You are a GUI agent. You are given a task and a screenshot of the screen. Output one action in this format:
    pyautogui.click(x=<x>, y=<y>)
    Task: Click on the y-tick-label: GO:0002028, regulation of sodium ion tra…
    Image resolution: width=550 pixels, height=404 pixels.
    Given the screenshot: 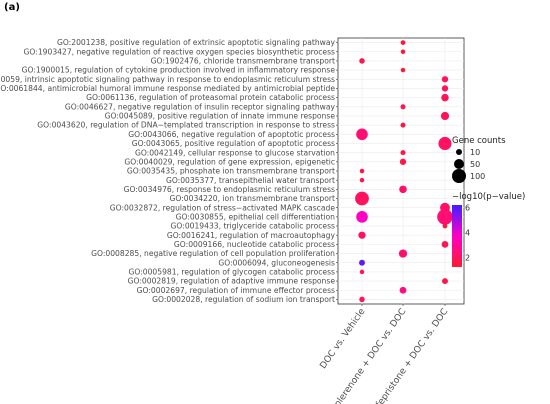 What is the action you would take?
    pyautogui.click(x=243, y=299)
    